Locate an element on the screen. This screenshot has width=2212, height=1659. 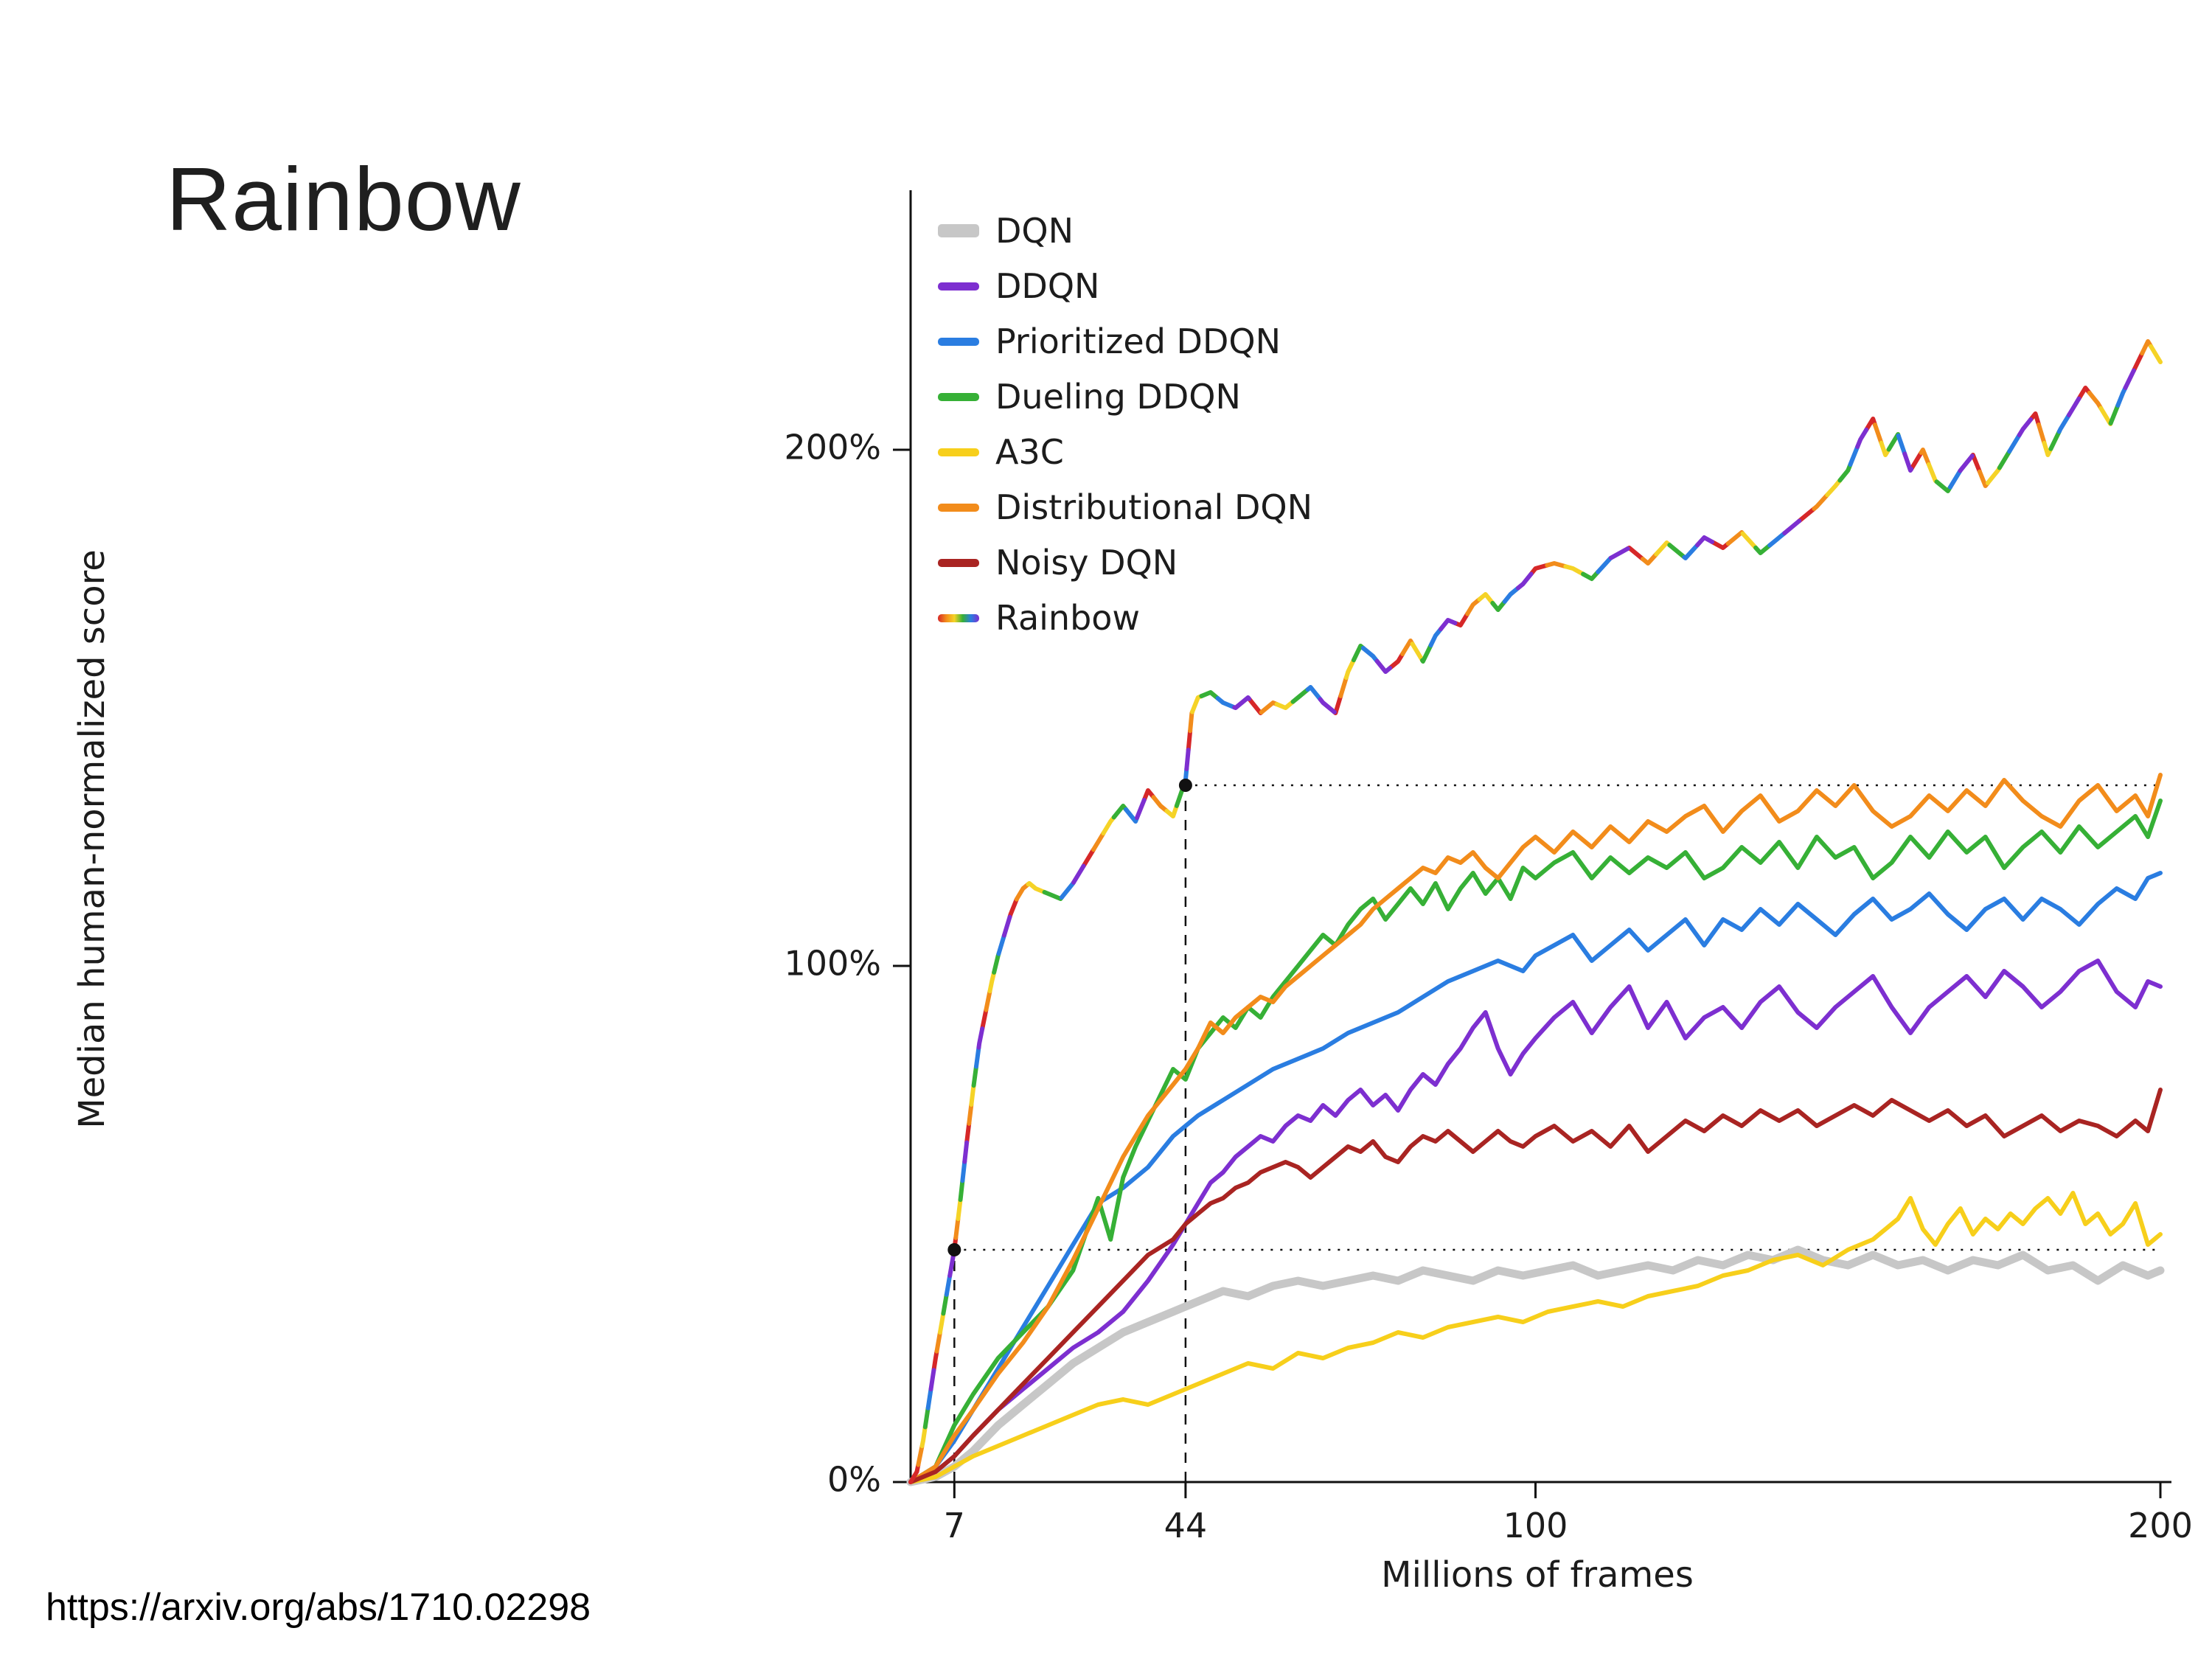
legend-item: DDQN is located at coordinates (1125, 286).